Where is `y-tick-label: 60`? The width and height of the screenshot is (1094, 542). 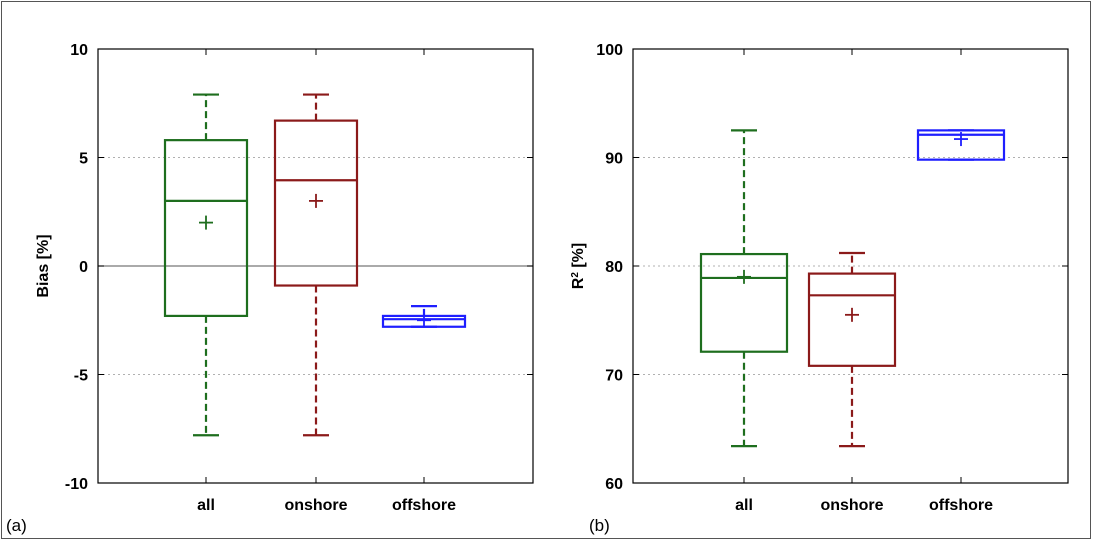 y-tick-label: 60 is located at coordinates (614, 484).